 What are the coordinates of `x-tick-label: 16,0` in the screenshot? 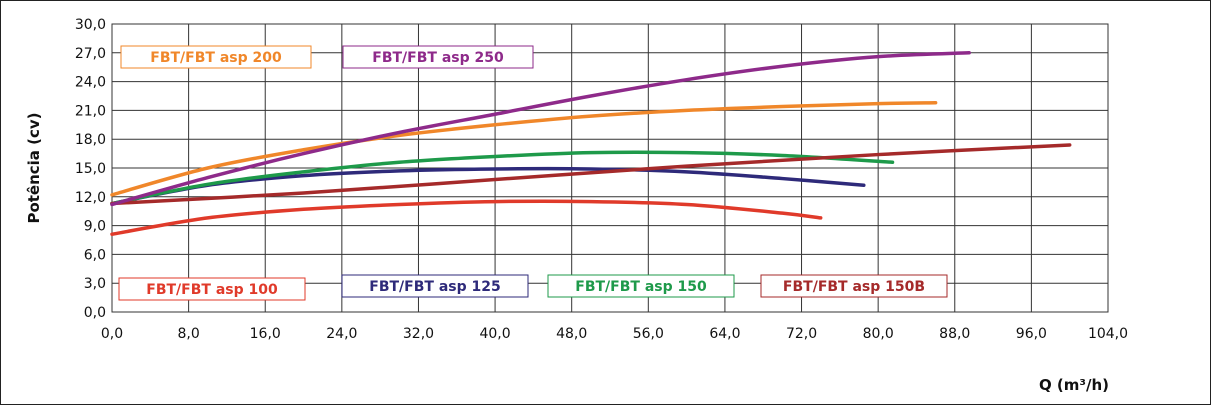 It's located at (265, 334).